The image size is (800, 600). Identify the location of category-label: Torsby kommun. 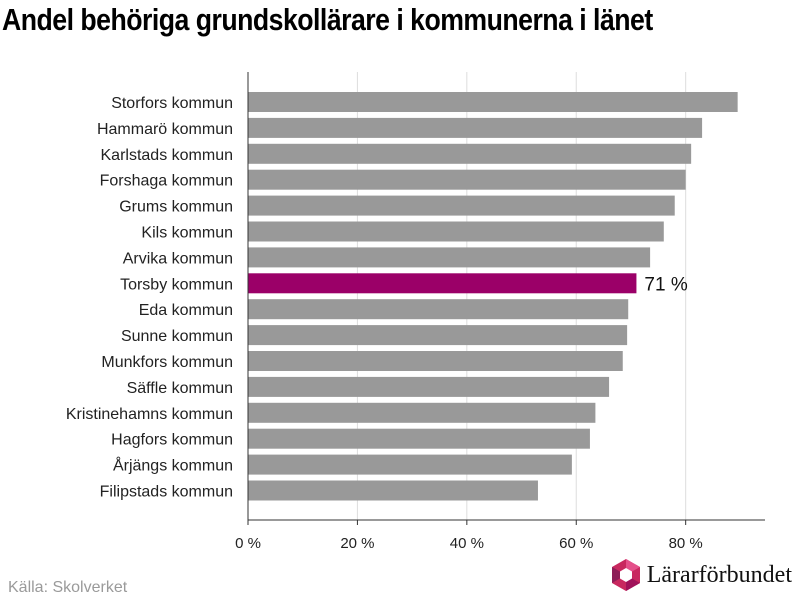
(176, 284).